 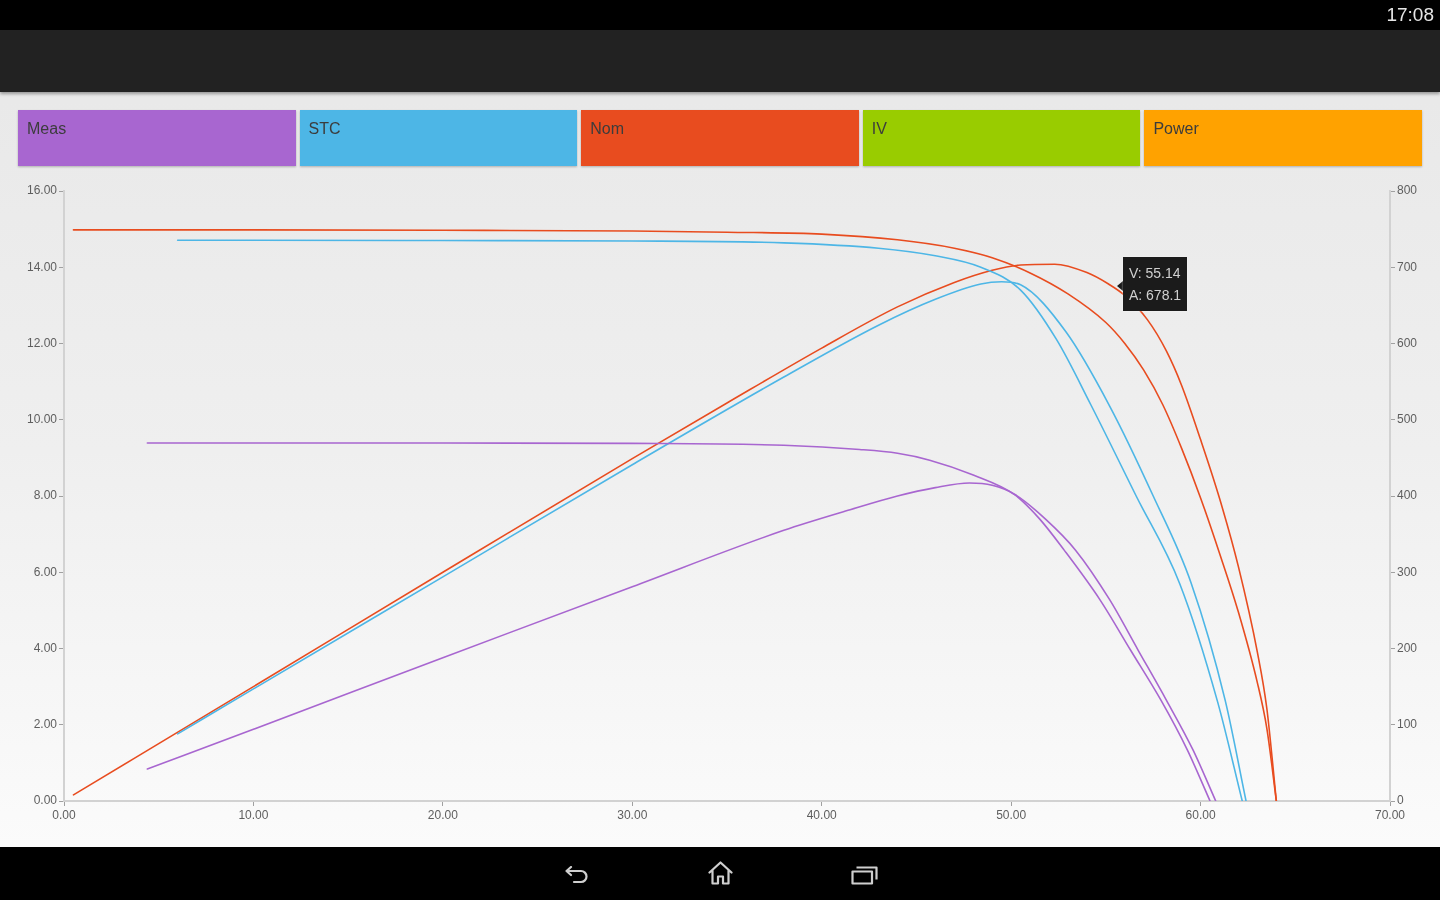 What do you see at coordinates (632, 814) in the screenshot?
I see `x-tick-label: 30.00` at bounding box center [632, 814].